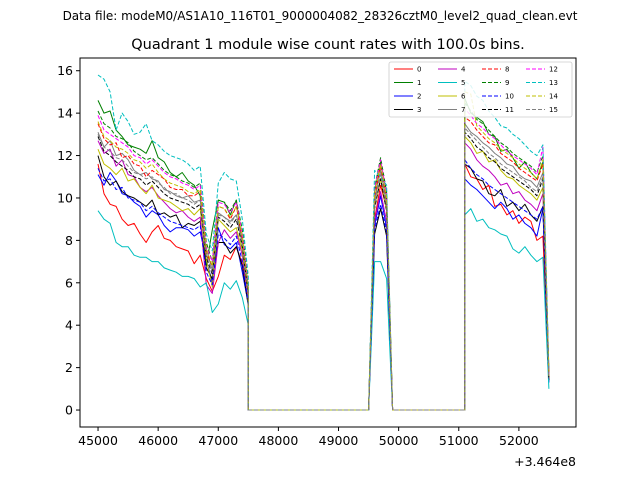 Image resolution: width=640 pixels, height=480 pixels. I want to click on legend-label-8: 8, so click(507, 70).